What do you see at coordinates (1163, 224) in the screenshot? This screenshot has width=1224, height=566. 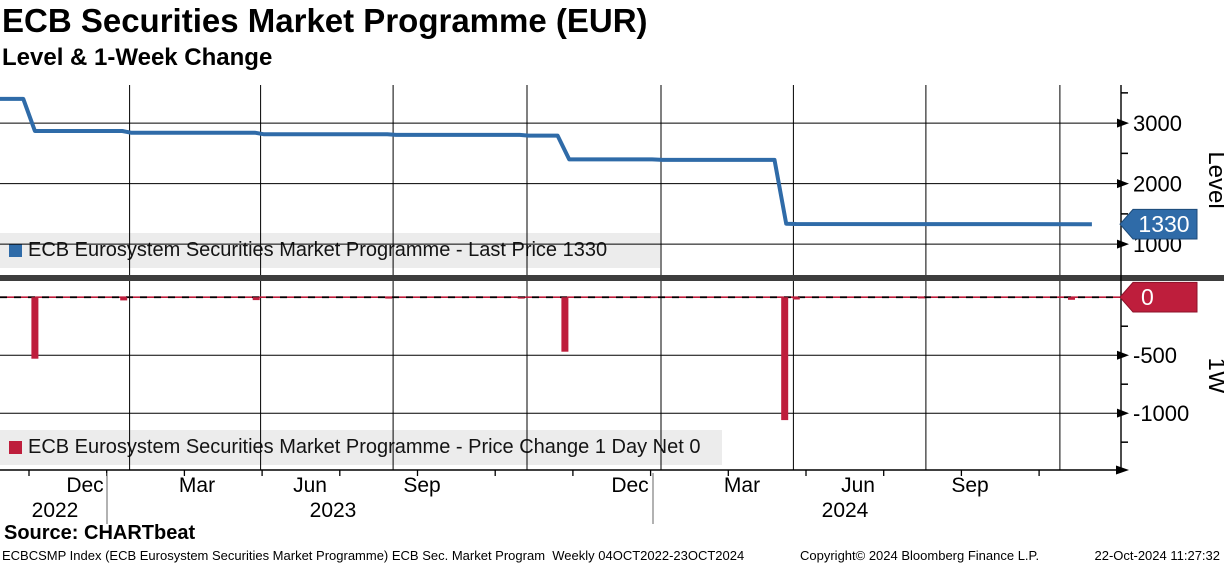 I see `level-last-price-tag-label: 1330` at bounding box center [1163, 224].